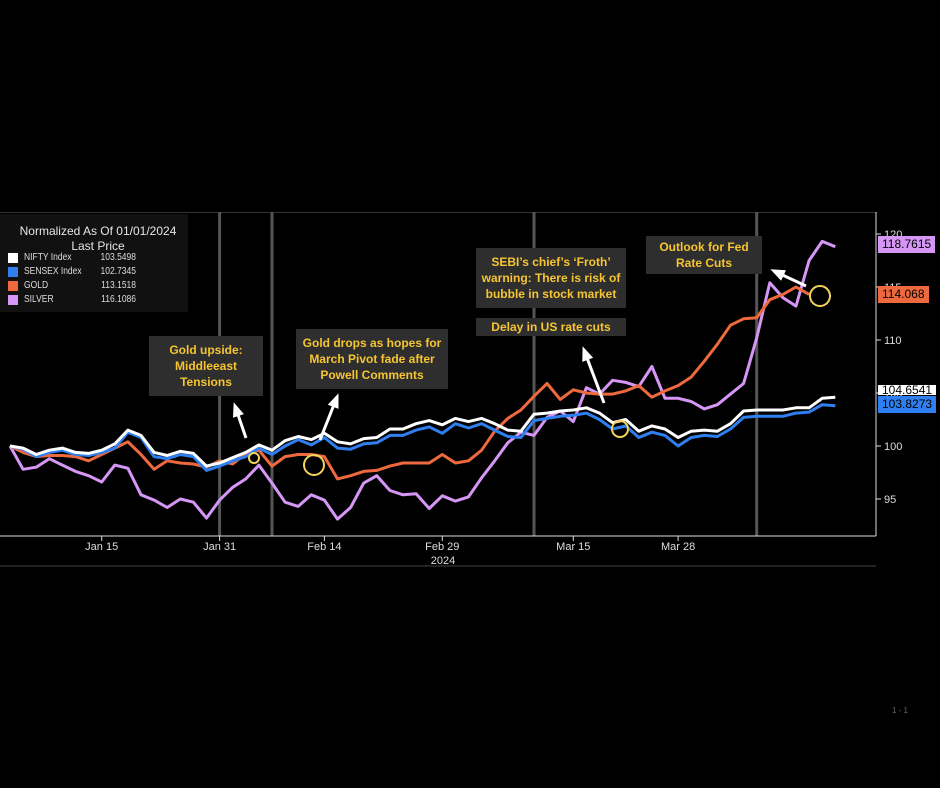 The width and height of the screenshot is (940, 788). I want to click on legend-title-line2: Last Price, so click(98, 246).